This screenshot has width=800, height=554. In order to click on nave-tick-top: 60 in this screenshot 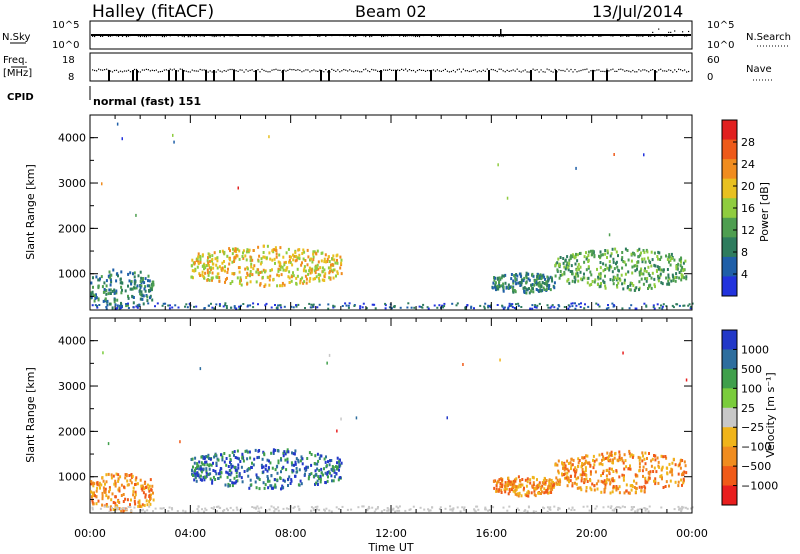, I will do `click(713, 60)`.